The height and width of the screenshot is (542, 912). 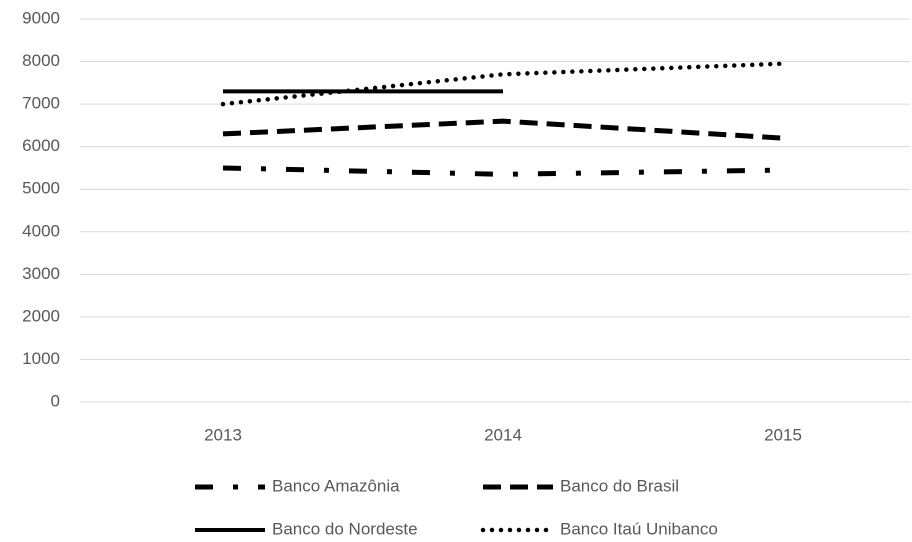 What do you see at coordinates (619, 485) in the screenshot?
I see `legend-label: Banco do Brasil` at bounding box center [619, 485].